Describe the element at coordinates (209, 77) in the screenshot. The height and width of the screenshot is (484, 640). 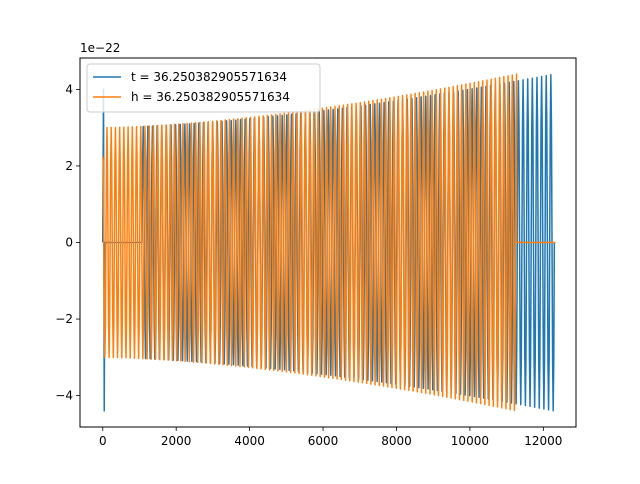
I see `legend-label-t: t = 36.250382905571634` at that location.